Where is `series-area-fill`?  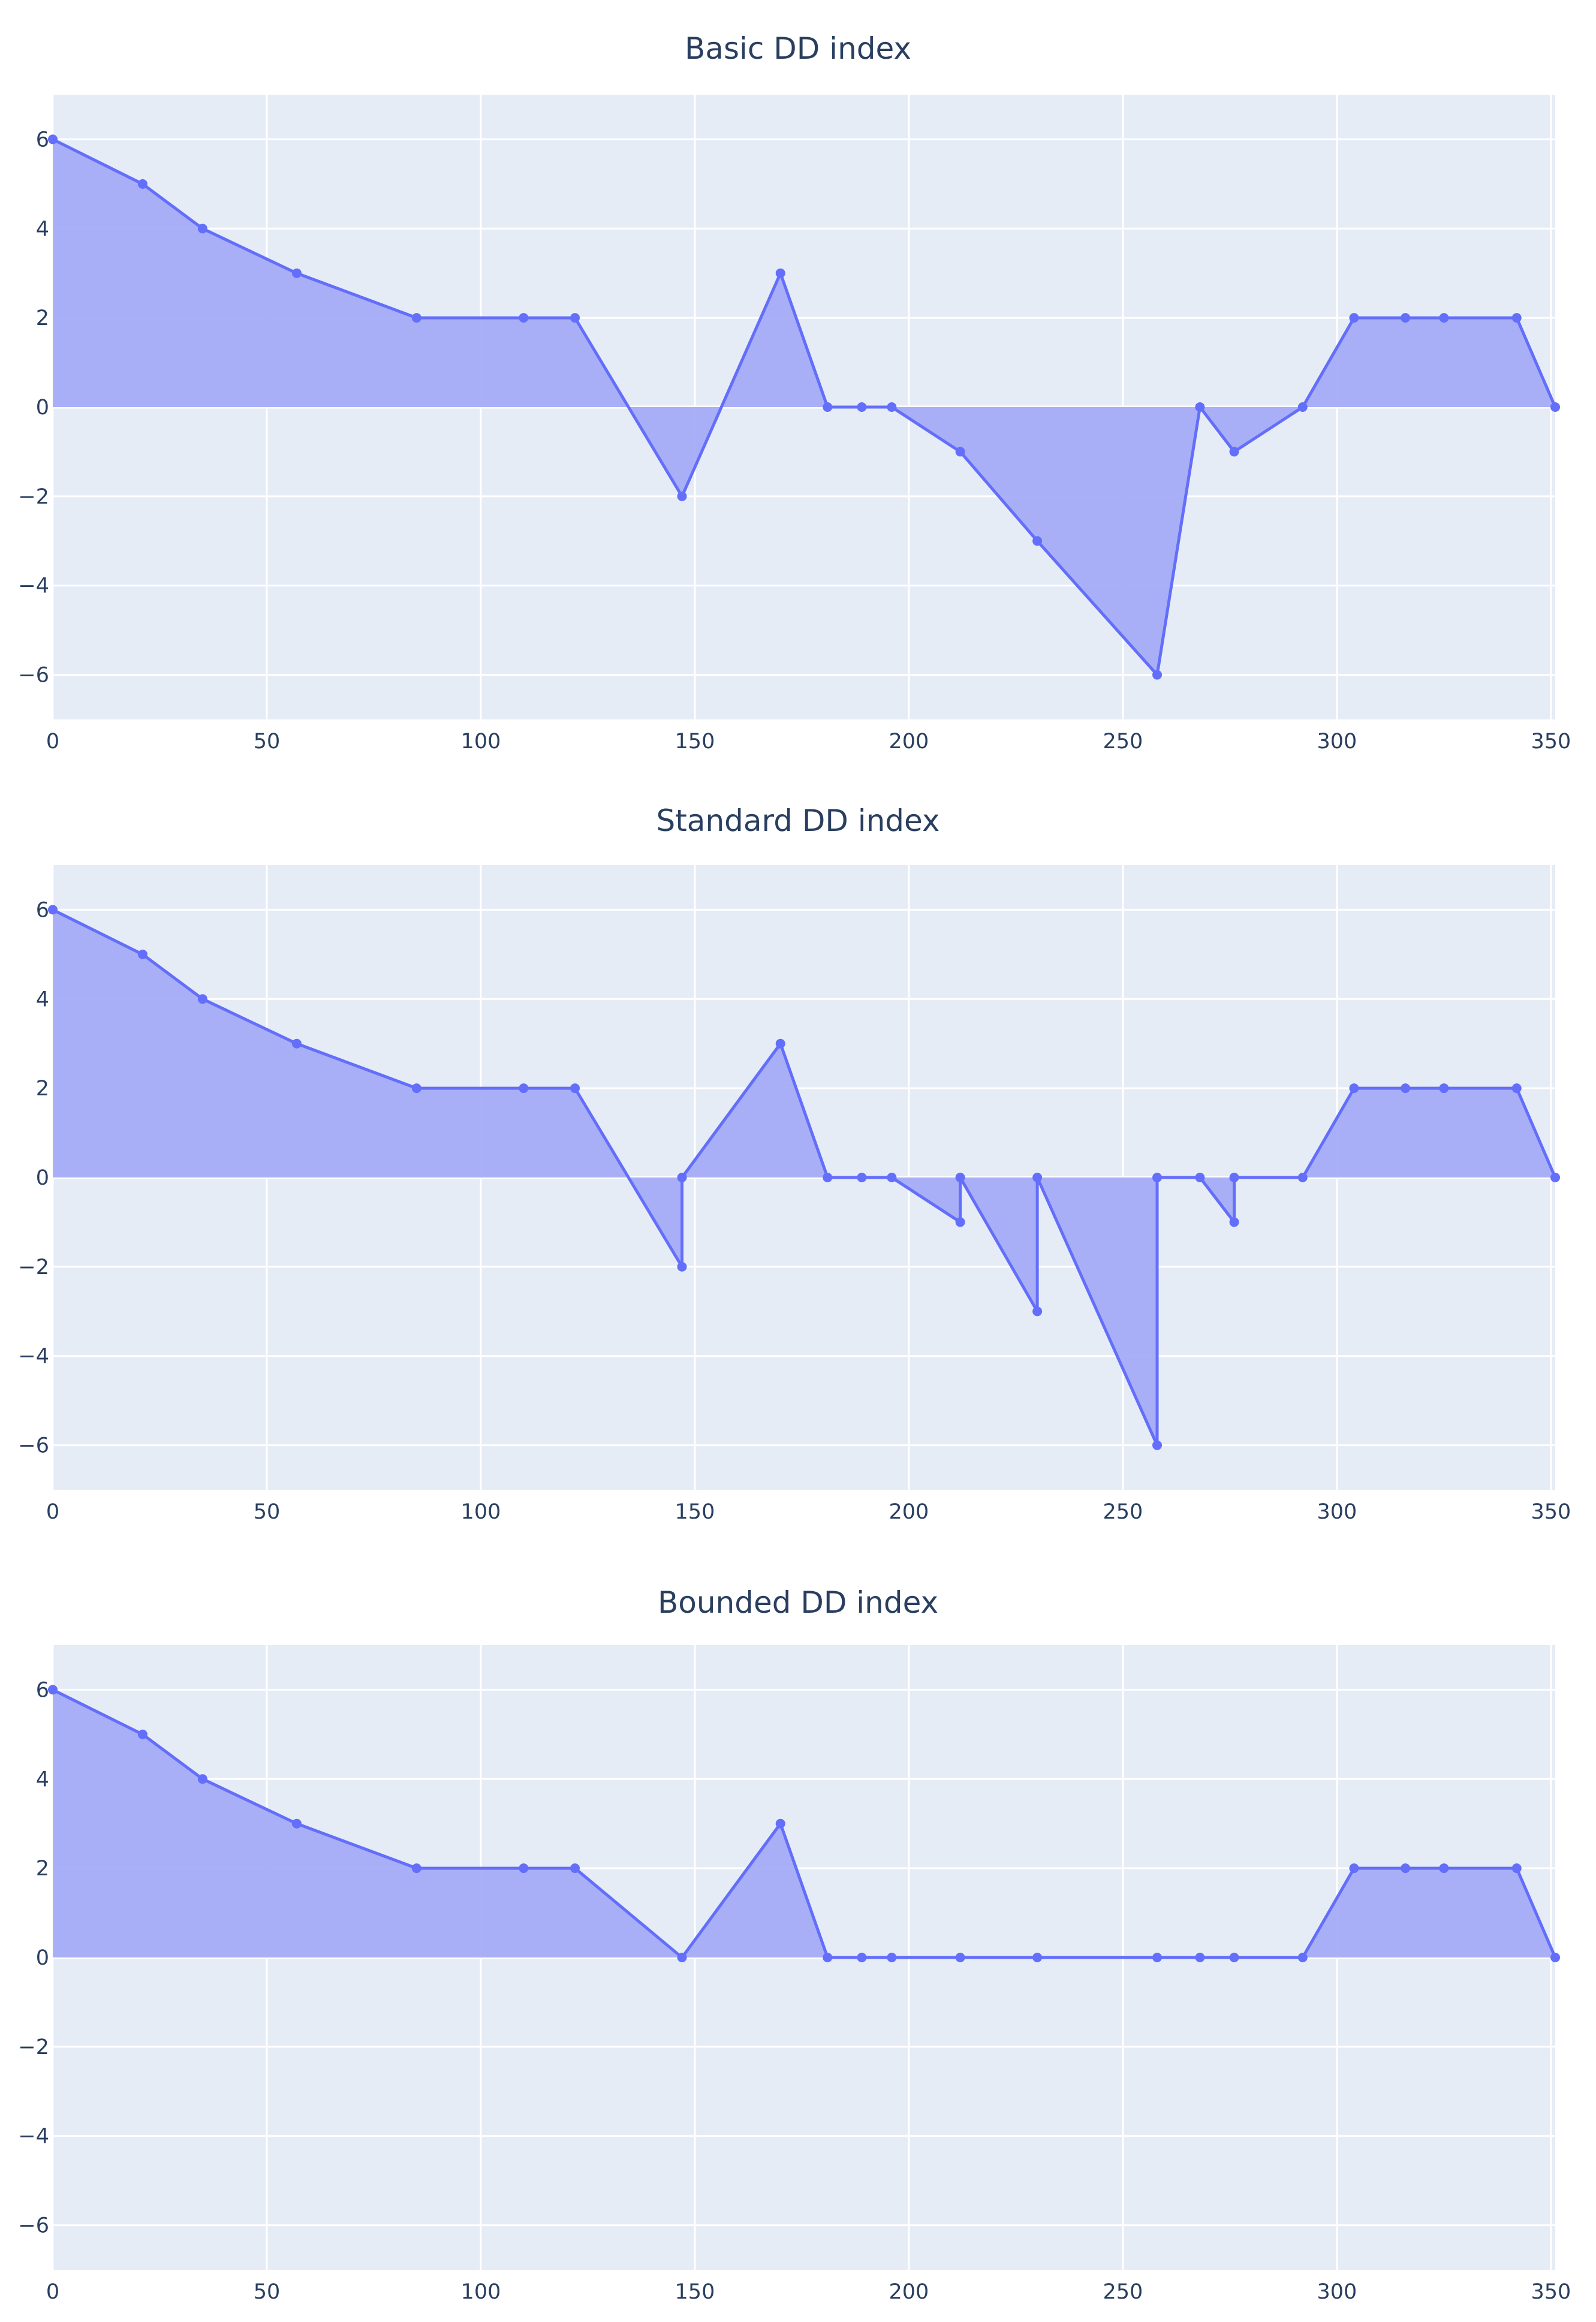 series-area-fill is located at coordinates (804, 1823).